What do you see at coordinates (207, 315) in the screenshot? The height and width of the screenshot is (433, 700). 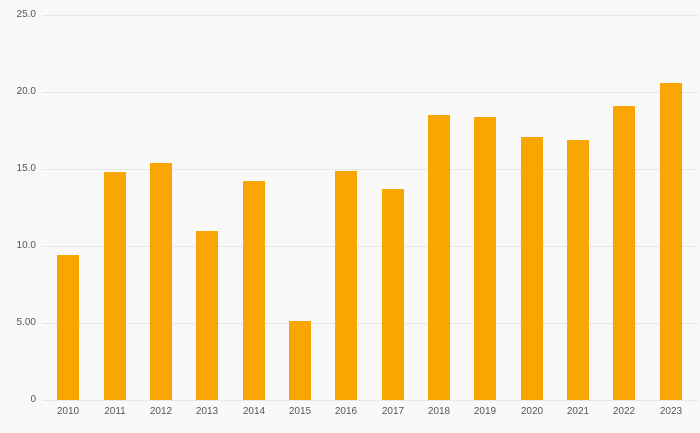 I see `bar-2013` at bounding box center [207, 315].